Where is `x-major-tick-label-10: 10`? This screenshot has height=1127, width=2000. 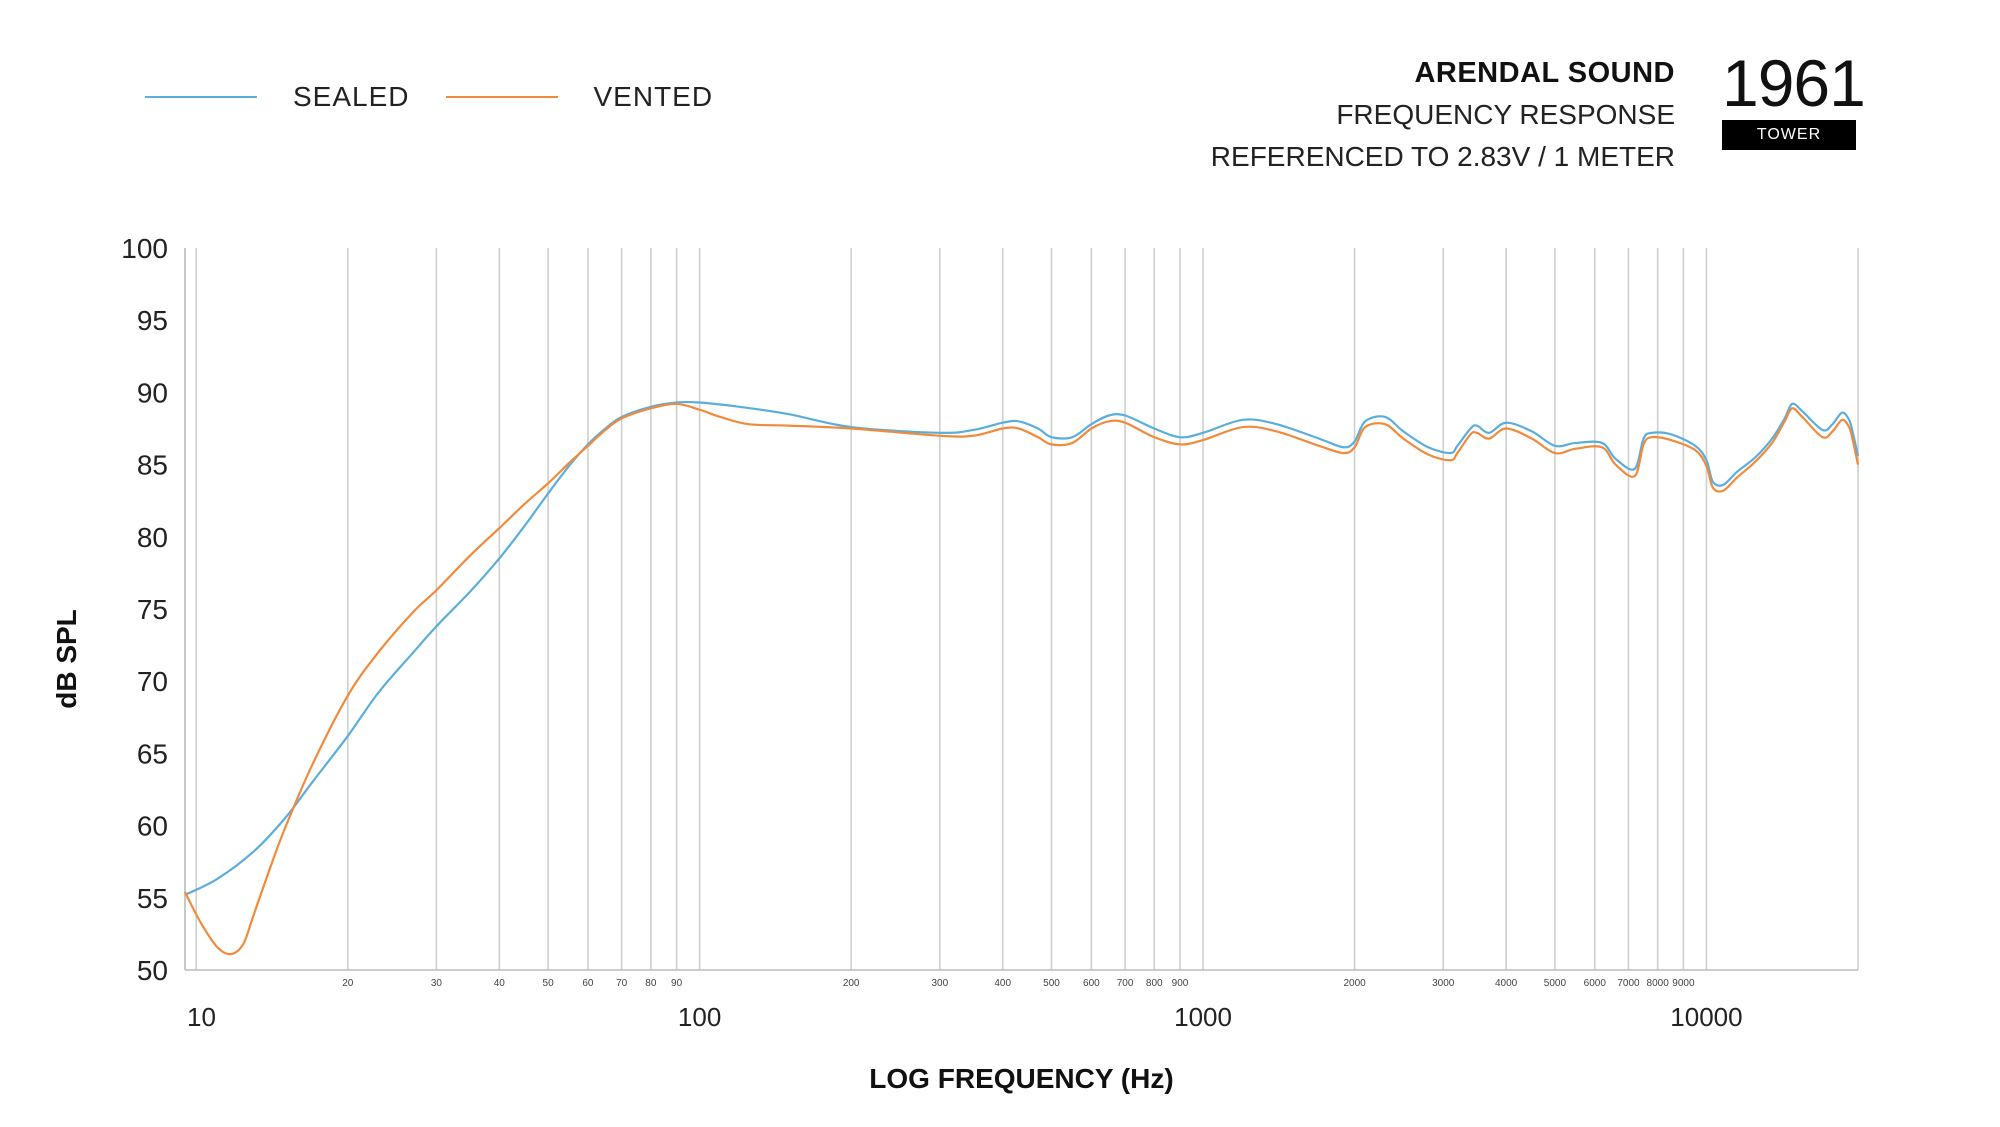
x-major-tick-label-10: 10 is located at coordinates (201, 1017).